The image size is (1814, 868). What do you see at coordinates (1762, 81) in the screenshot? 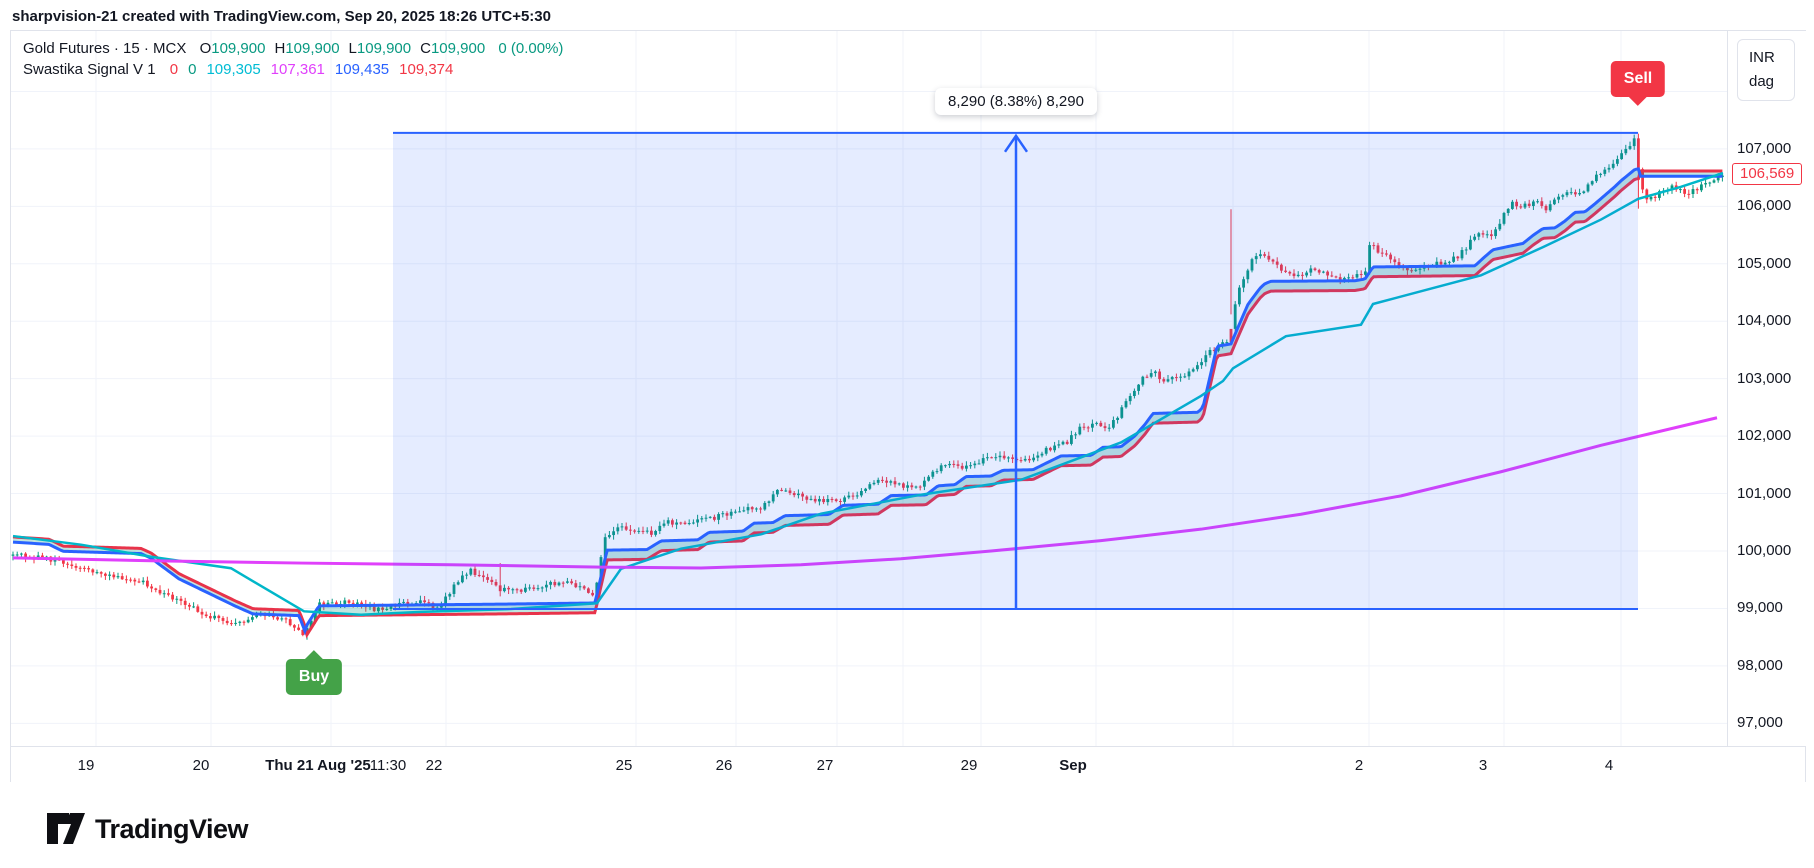
I see `price-scale-mode: dag` at bounding box center [1762, 81].